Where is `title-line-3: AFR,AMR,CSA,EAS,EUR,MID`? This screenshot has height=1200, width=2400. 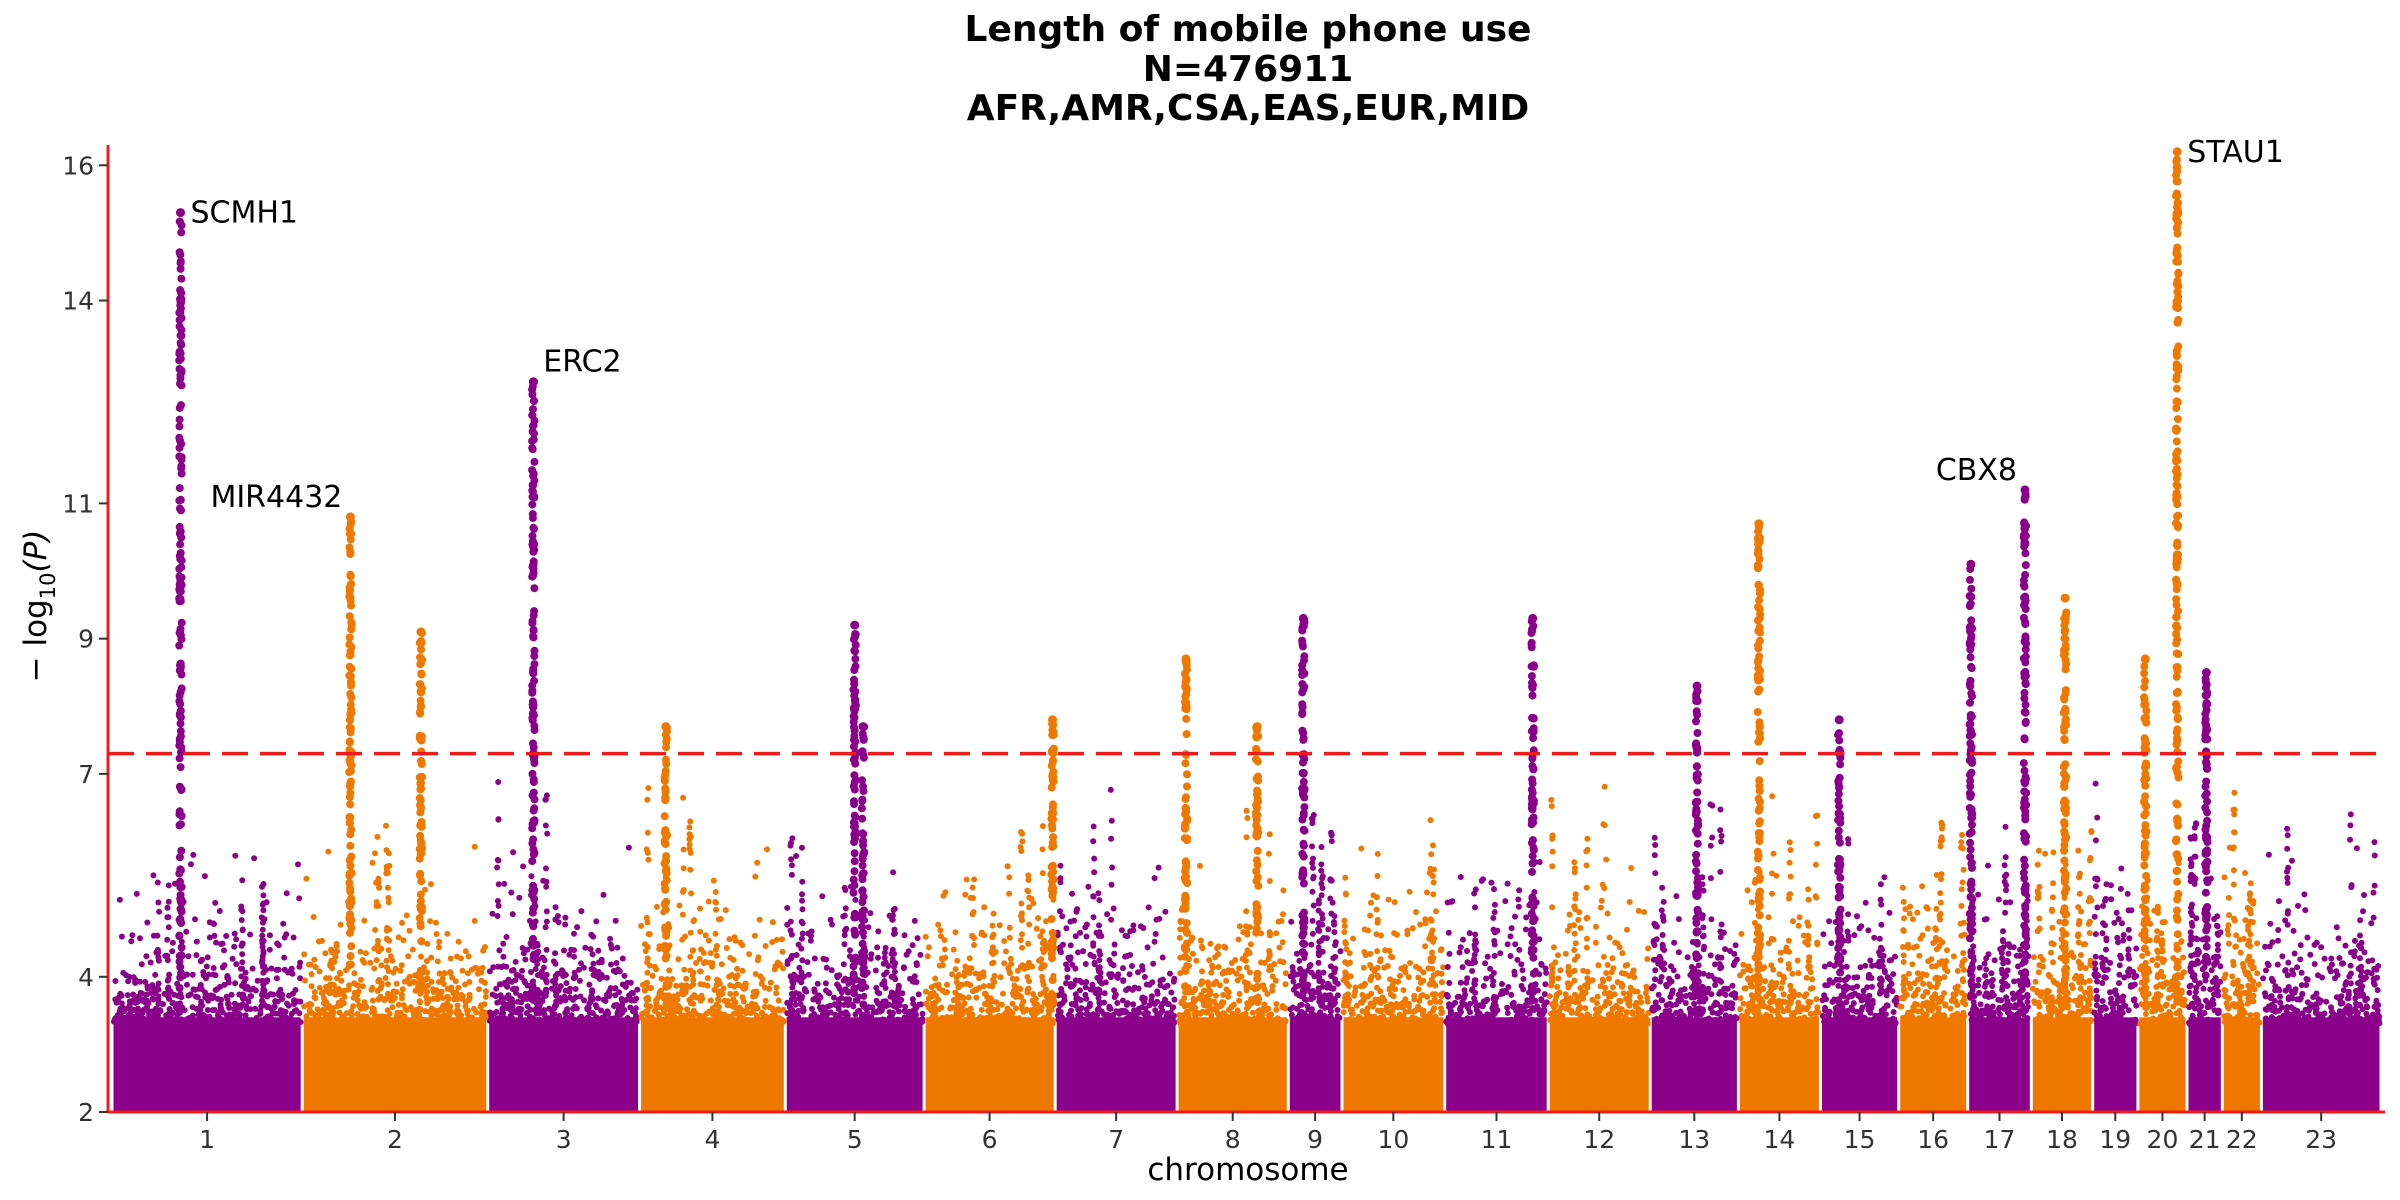 title-line-3: AFR,AMR,CSA,EAS,EUR,MID is located at coordinates (1248, 108).